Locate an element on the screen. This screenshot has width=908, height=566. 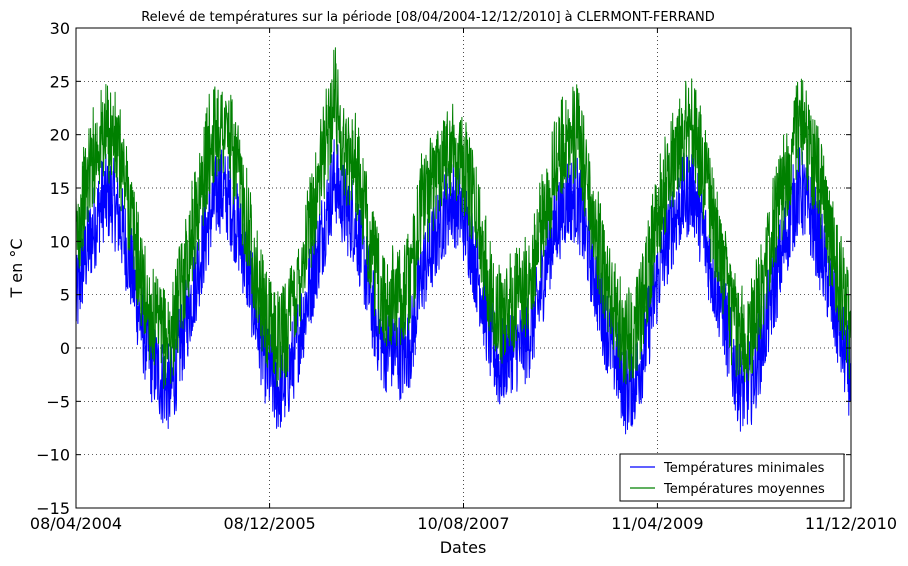
y-axis-label: T en °C is located at coordinates (16, 268).